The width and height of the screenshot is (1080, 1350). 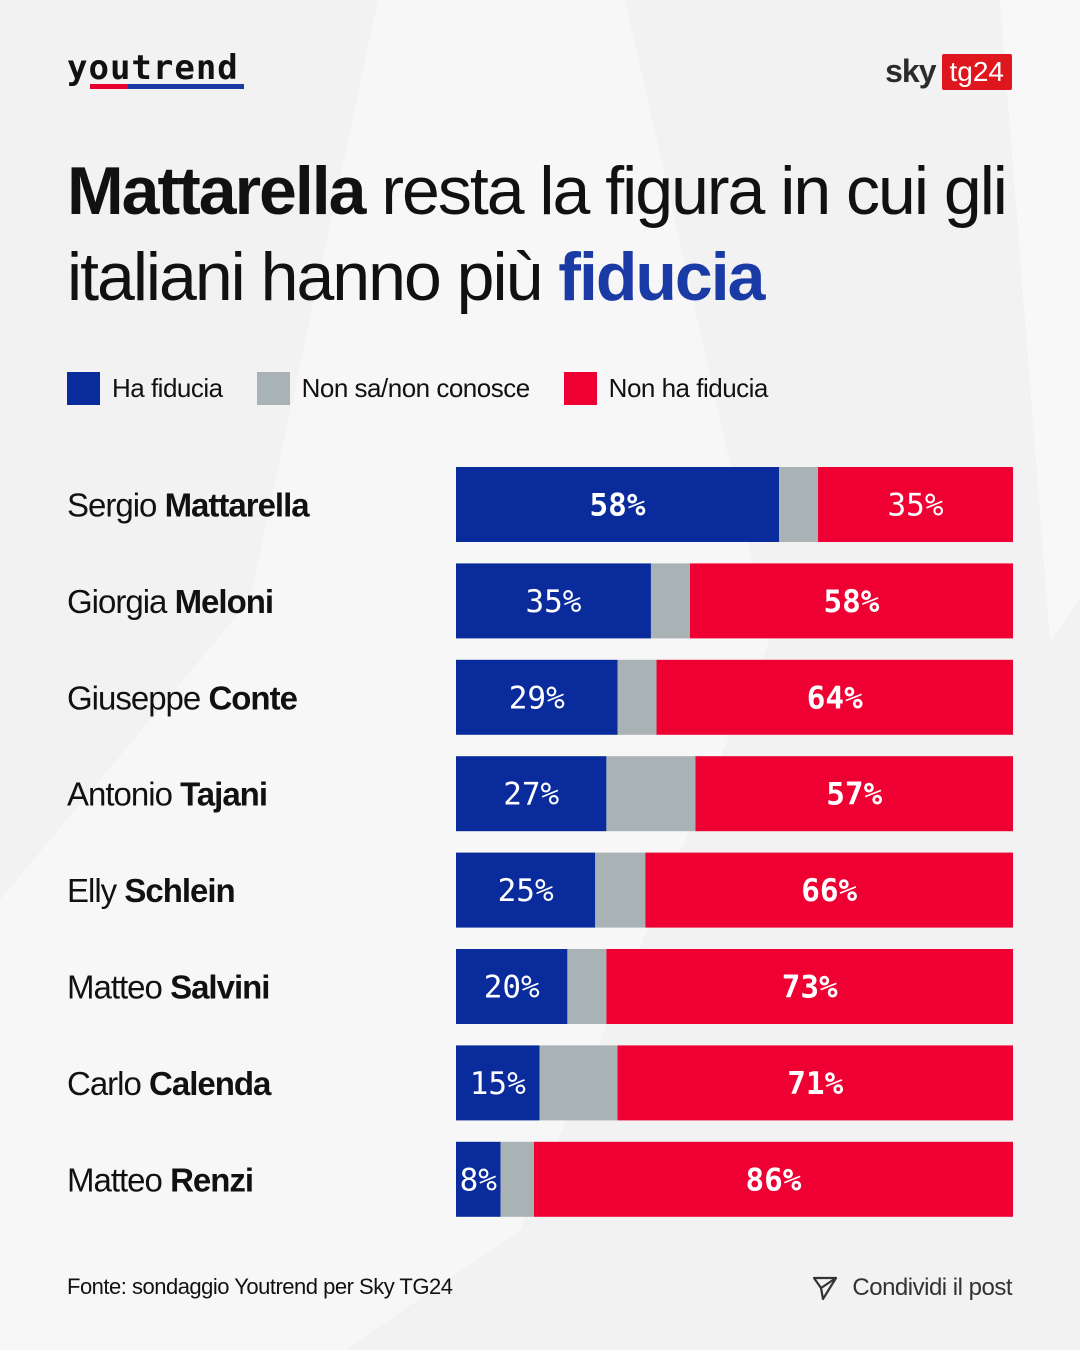 I want to click on tg24-badge: tg24, so click(x=976, y=71).